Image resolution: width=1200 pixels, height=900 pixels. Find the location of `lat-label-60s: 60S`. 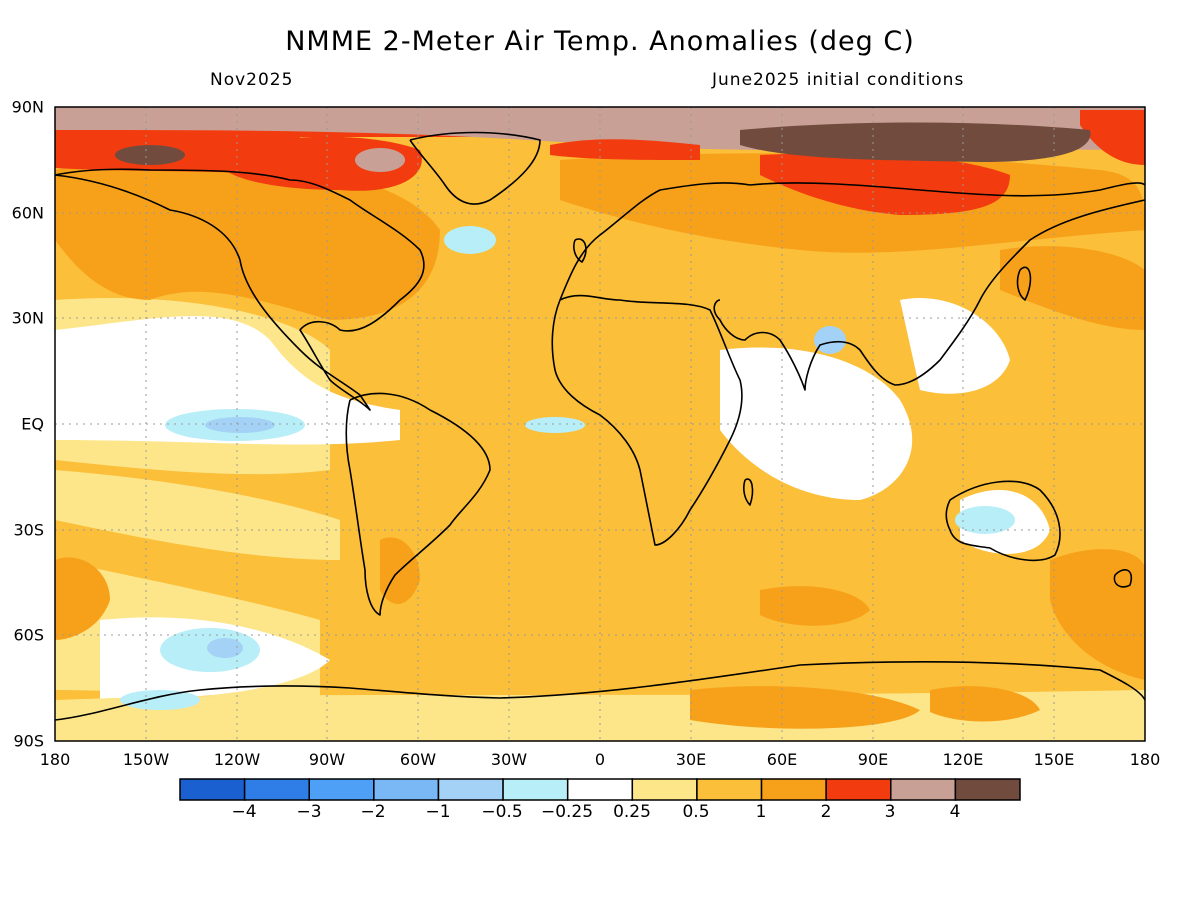

lat-label-60s: 60S is located at coordinates (28, 635).